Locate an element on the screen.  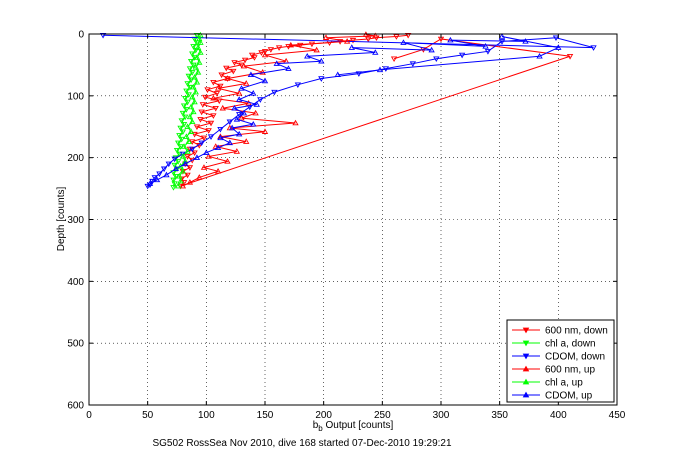
x-axis-label: bb Output [counts] is located at coordinates (353, 426).